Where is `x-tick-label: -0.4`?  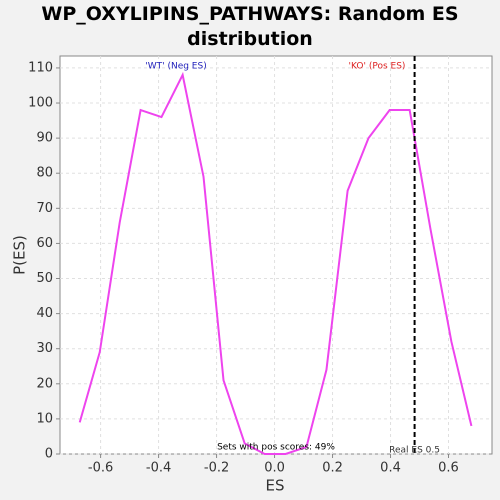 x-tick-label: -0.4 is located at coordinates (158, 468).